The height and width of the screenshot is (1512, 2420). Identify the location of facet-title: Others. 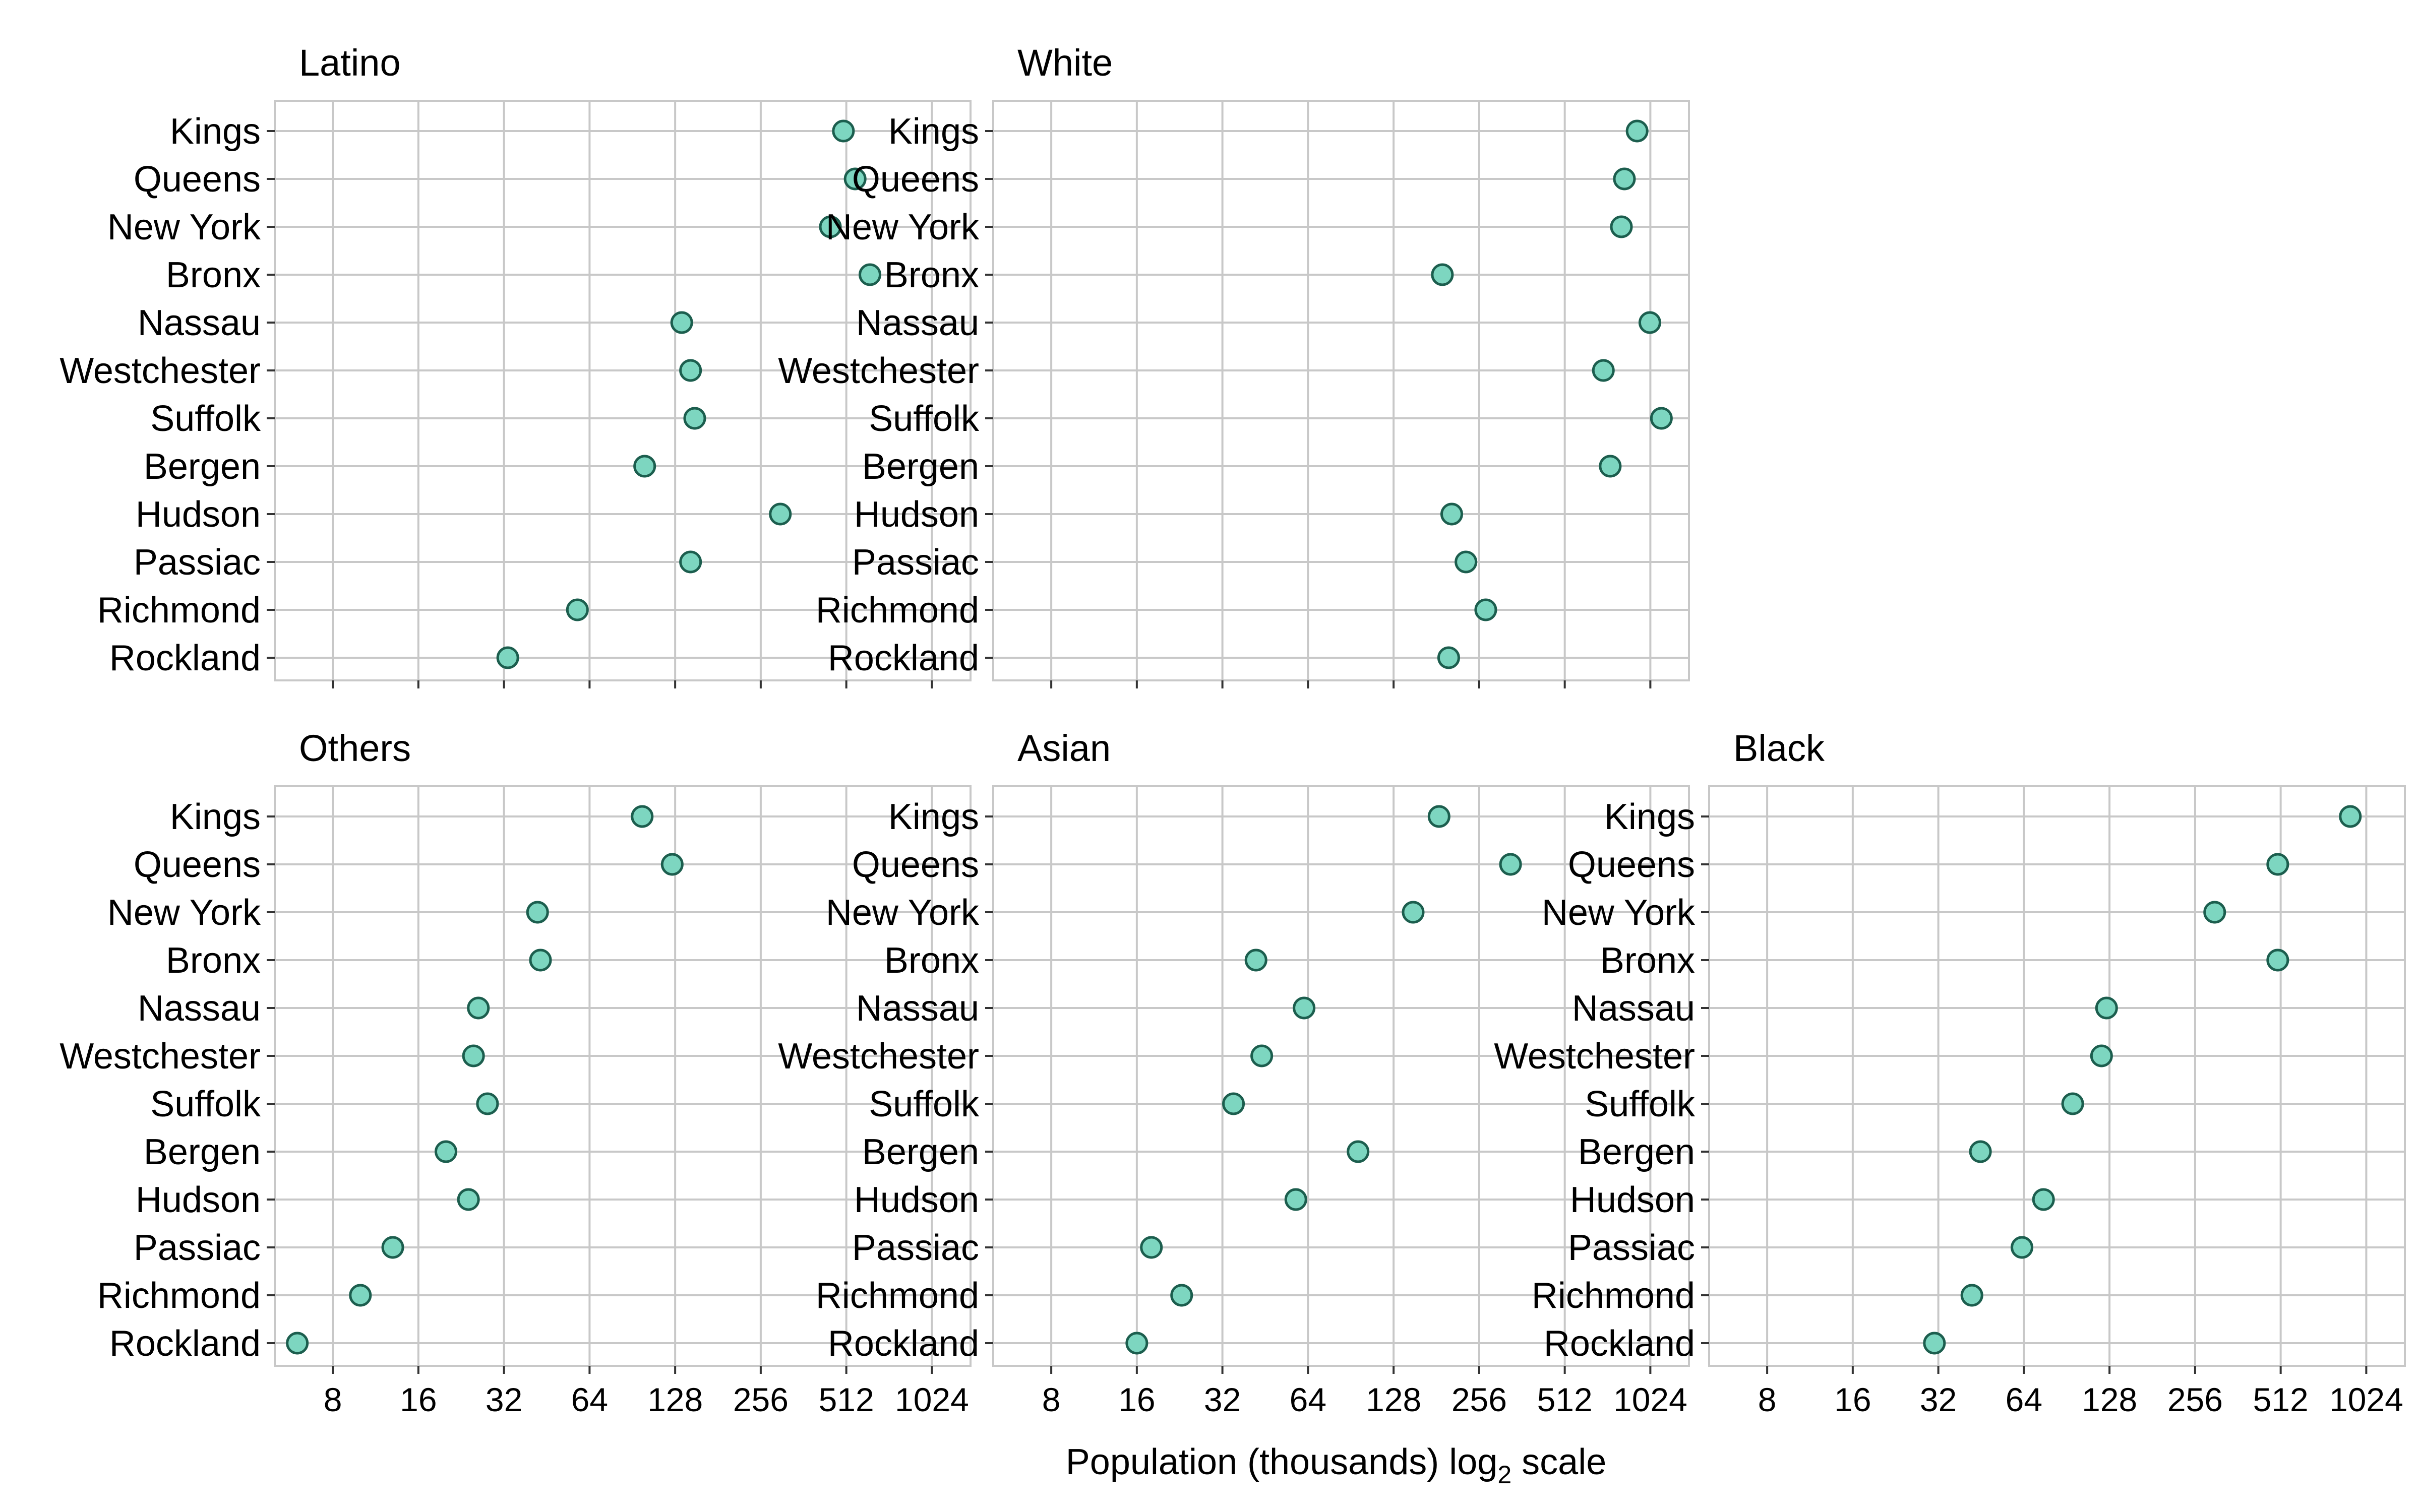
(355, 748).